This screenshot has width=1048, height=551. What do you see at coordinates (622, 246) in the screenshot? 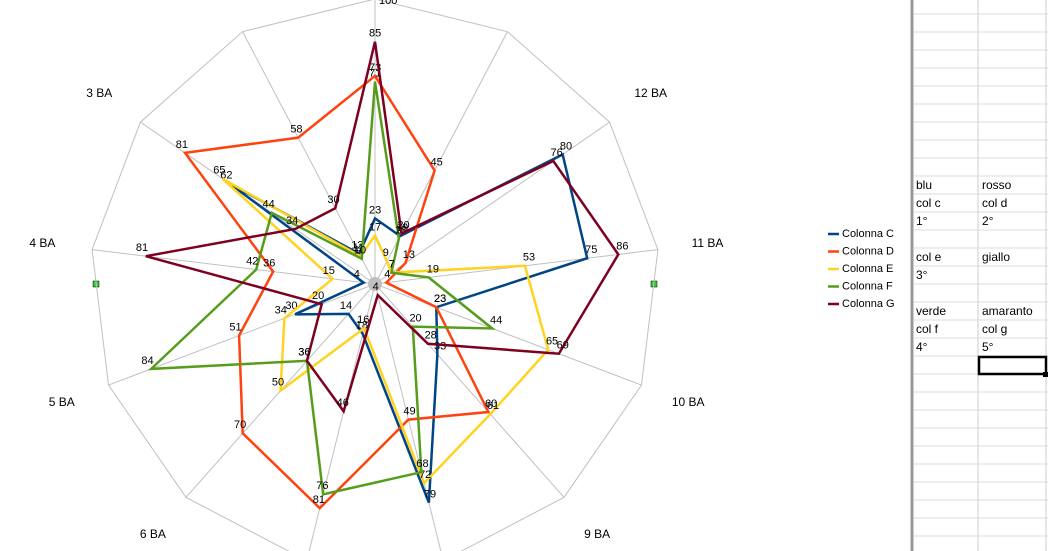
I see `data-label: 86` at bounding box center [622, 246].